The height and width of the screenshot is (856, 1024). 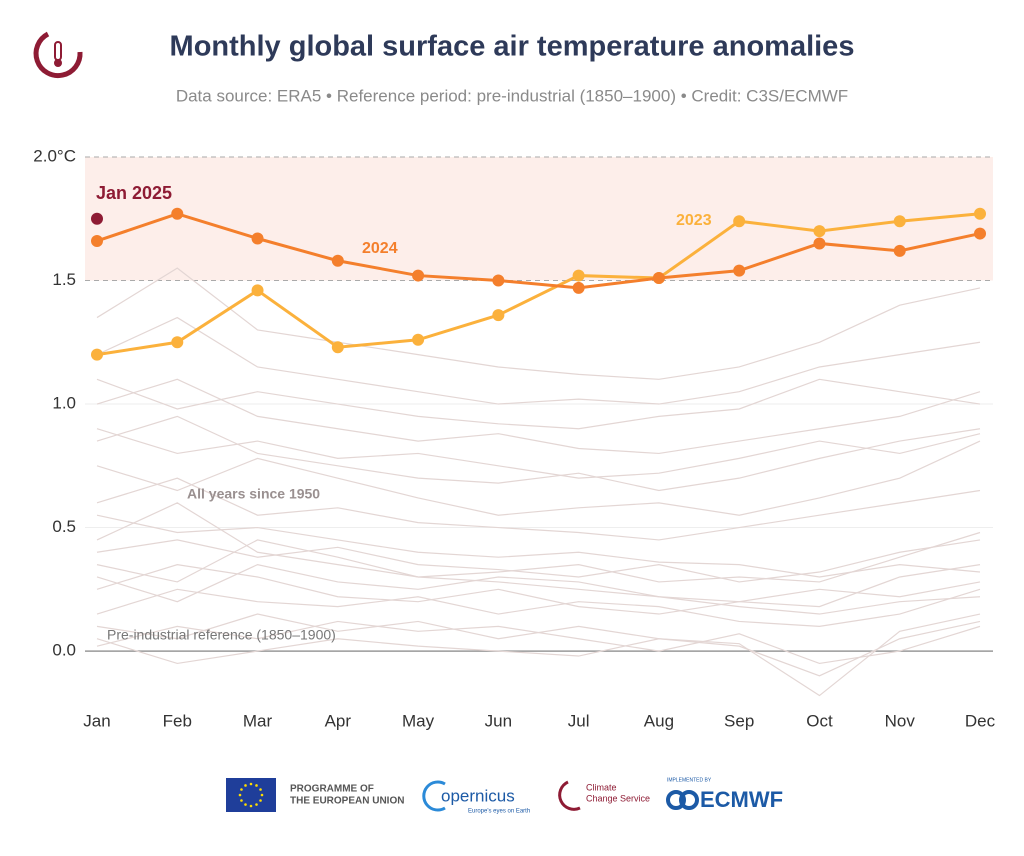 What do you see at coordinates (618, 798) in the screenshot?
I see `c3s-text: Change Service` at bounding box center [618, 798].